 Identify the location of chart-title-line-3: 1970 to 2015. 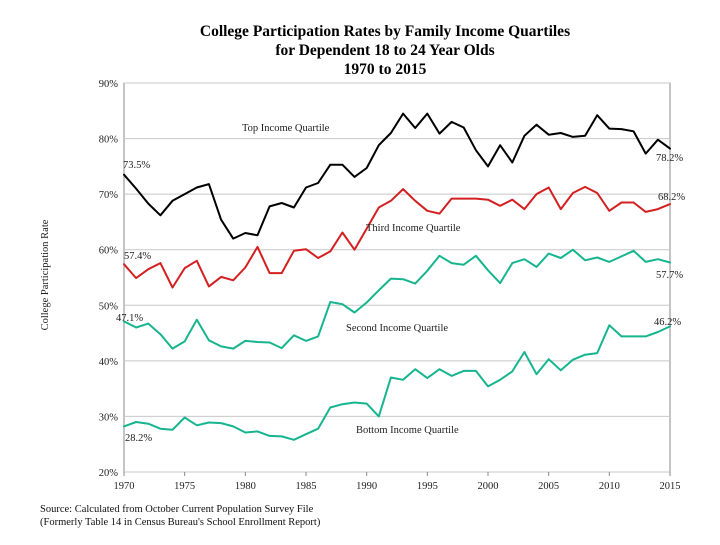
(385, 69).